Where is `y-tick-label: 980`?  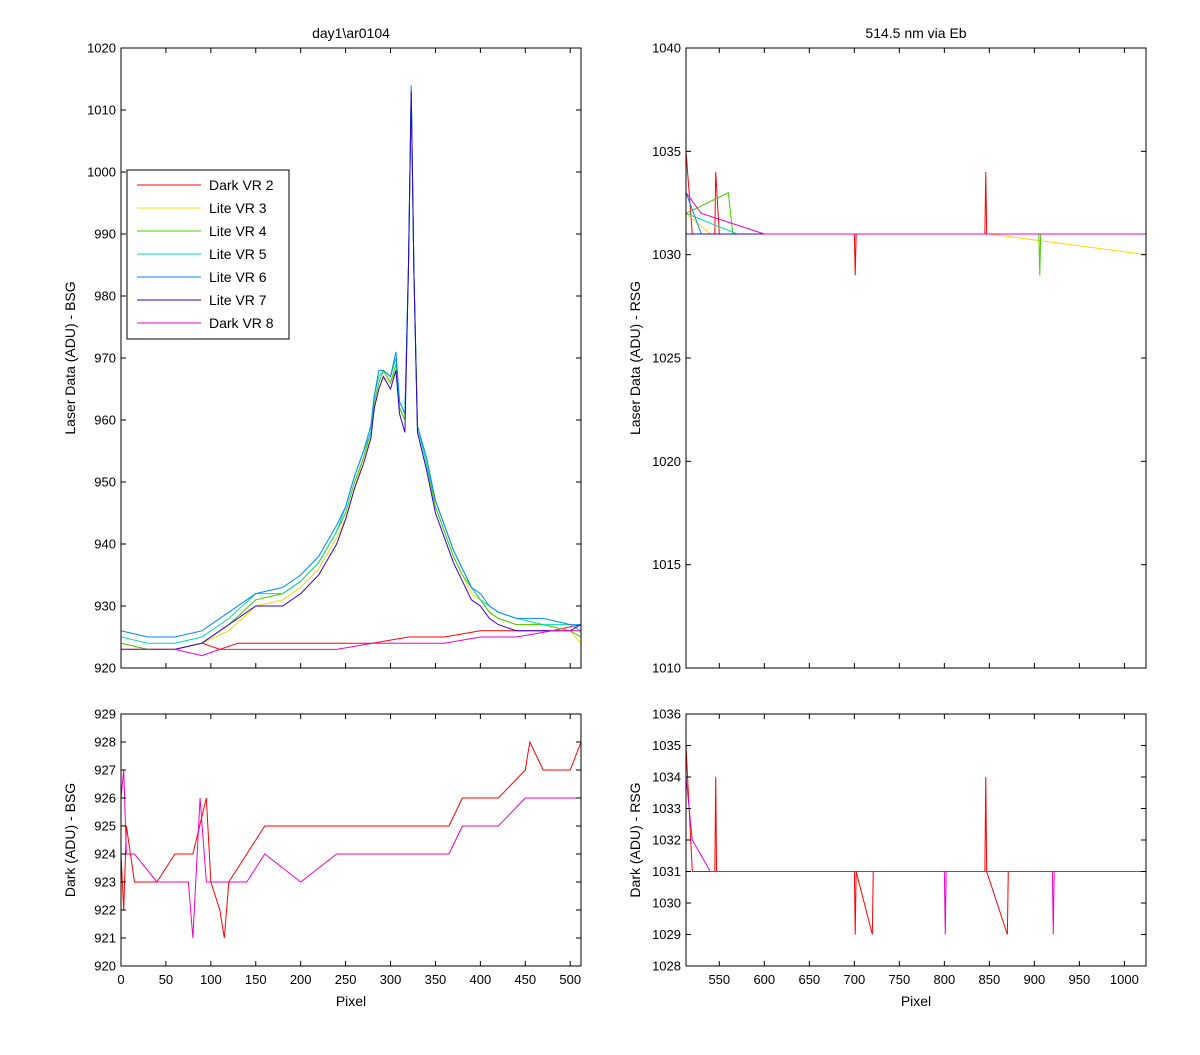
y-tick-label: 980 is located at coordinates (105, 296).